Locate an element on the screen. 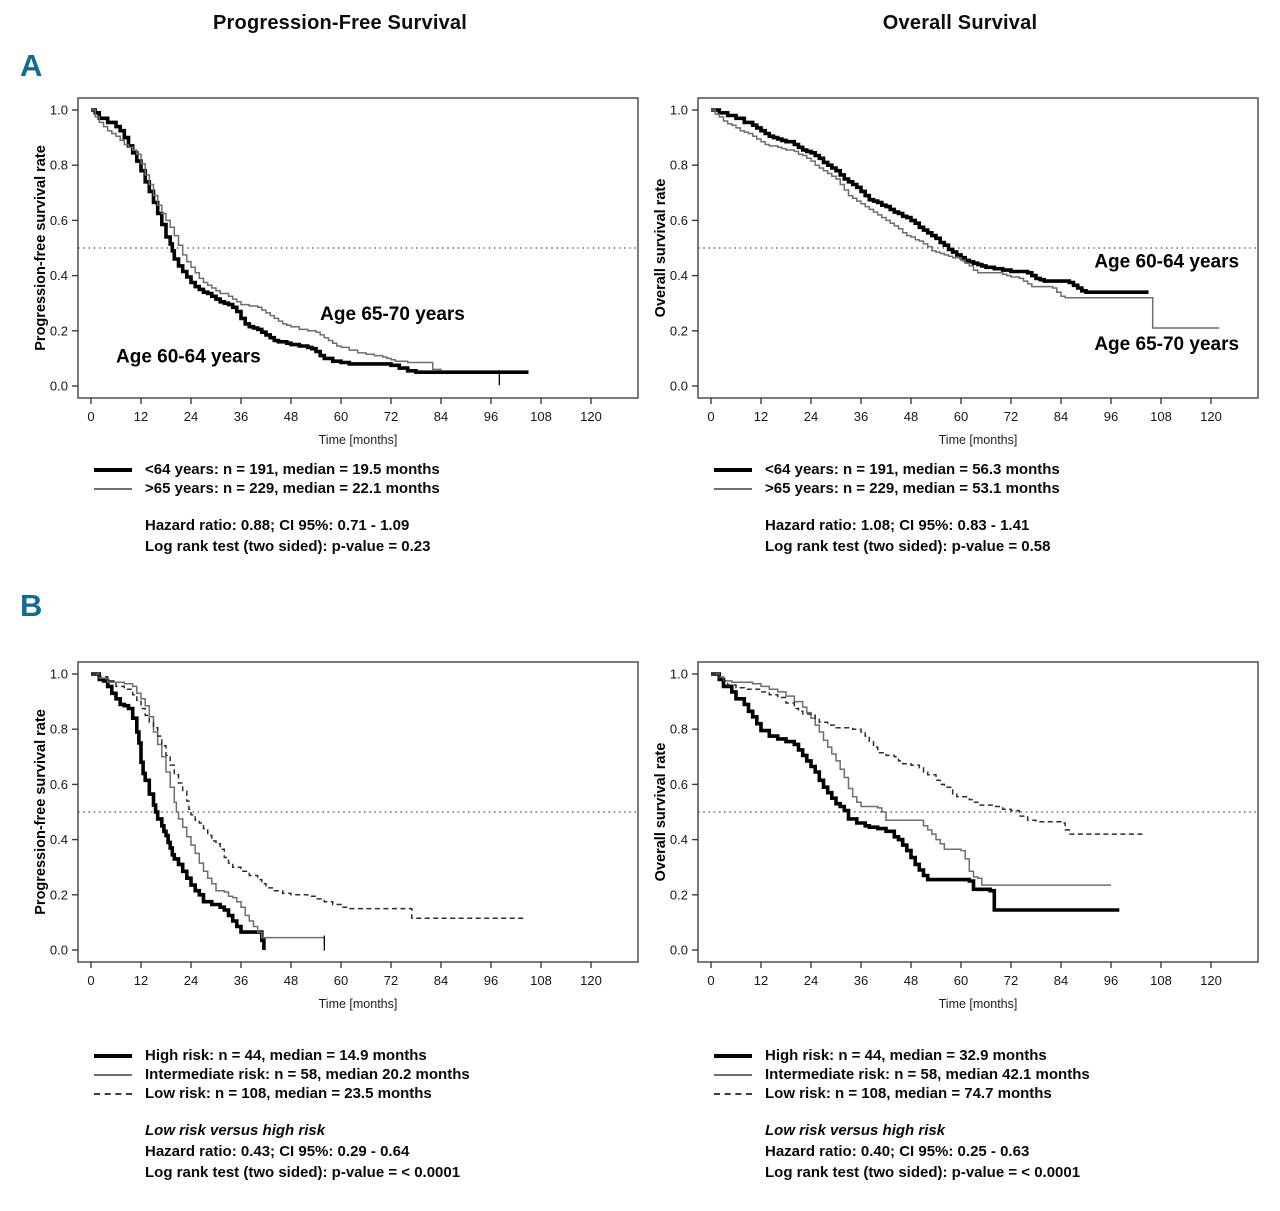  legend-row: >65 years: n = 229, median = 22.1 months is located at coordinates (374, 488).